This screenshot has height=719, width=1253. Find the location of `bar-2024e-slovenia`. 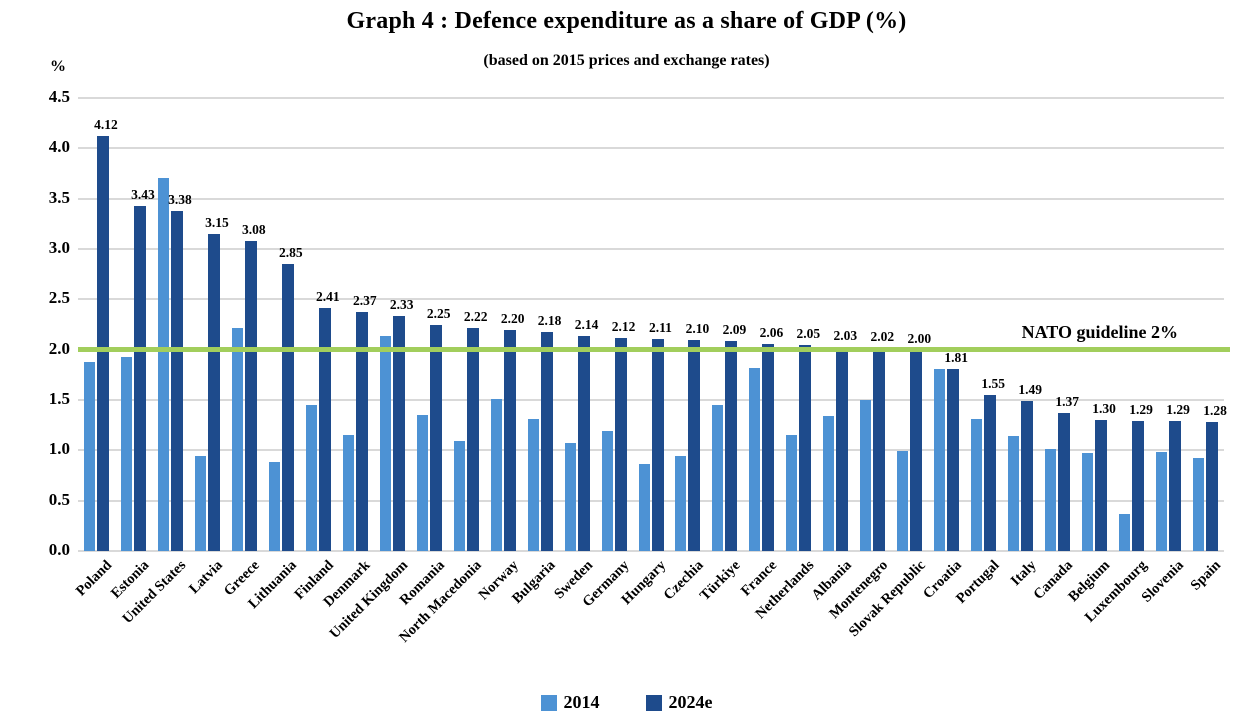

bar-2024e-slovenia is located at coordinates (1175, 486).